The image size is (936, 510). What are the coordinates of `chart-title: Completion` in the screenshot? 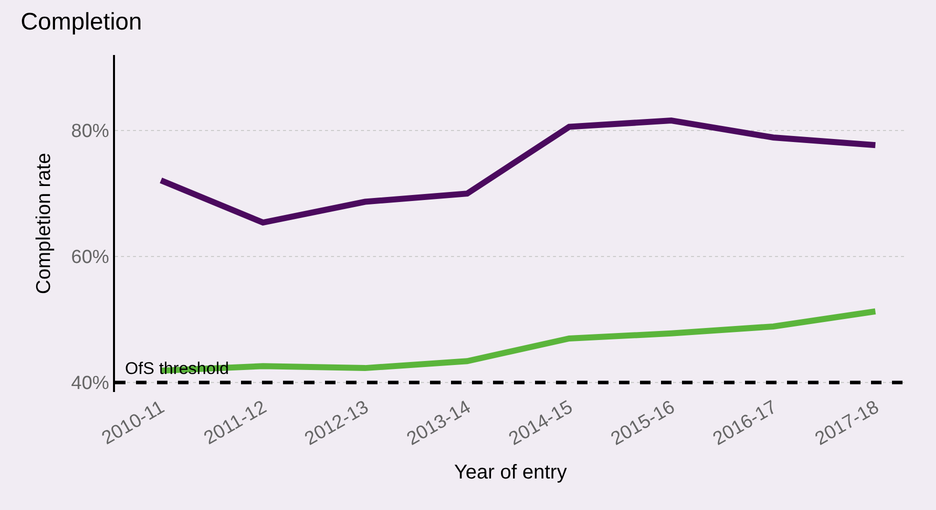 It's located at (81, 22).